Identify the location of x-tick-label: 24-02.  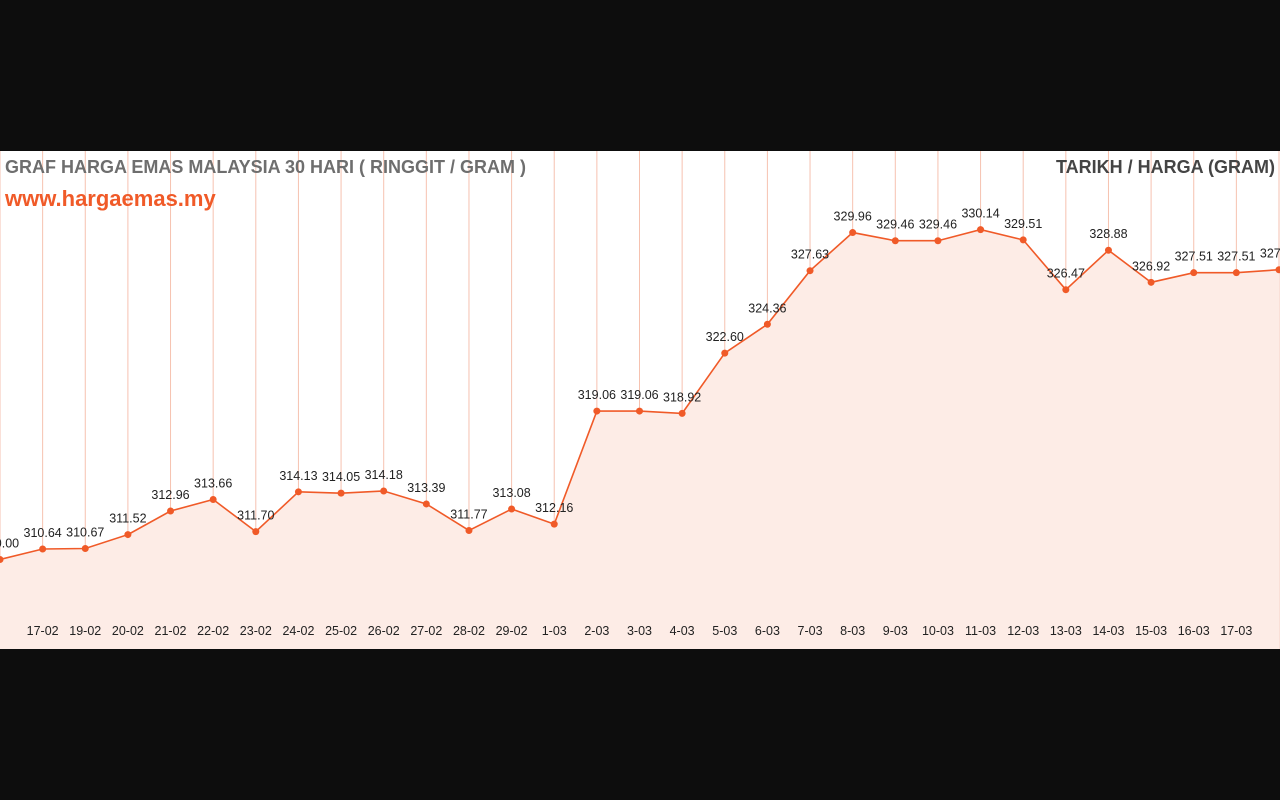
(298, 631).